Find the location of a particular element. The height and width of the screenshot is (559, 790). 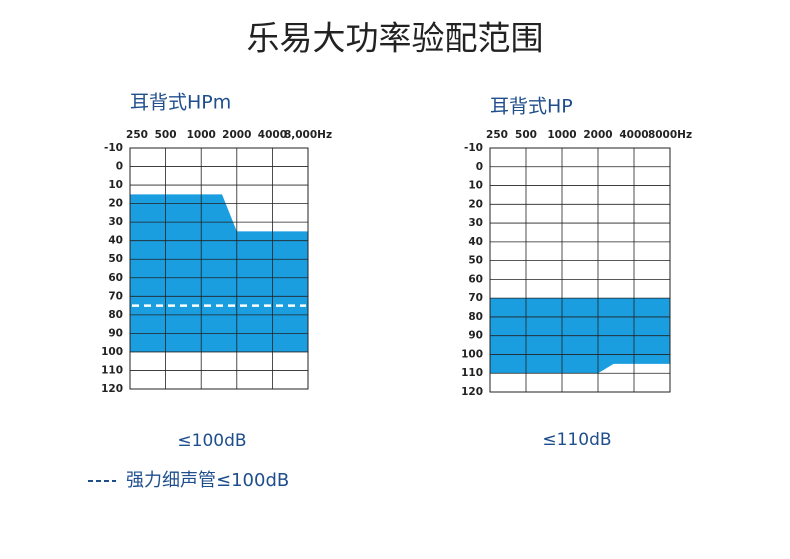

page-title: 乐易大功率验配范围 is located at coordinates (395, 38).